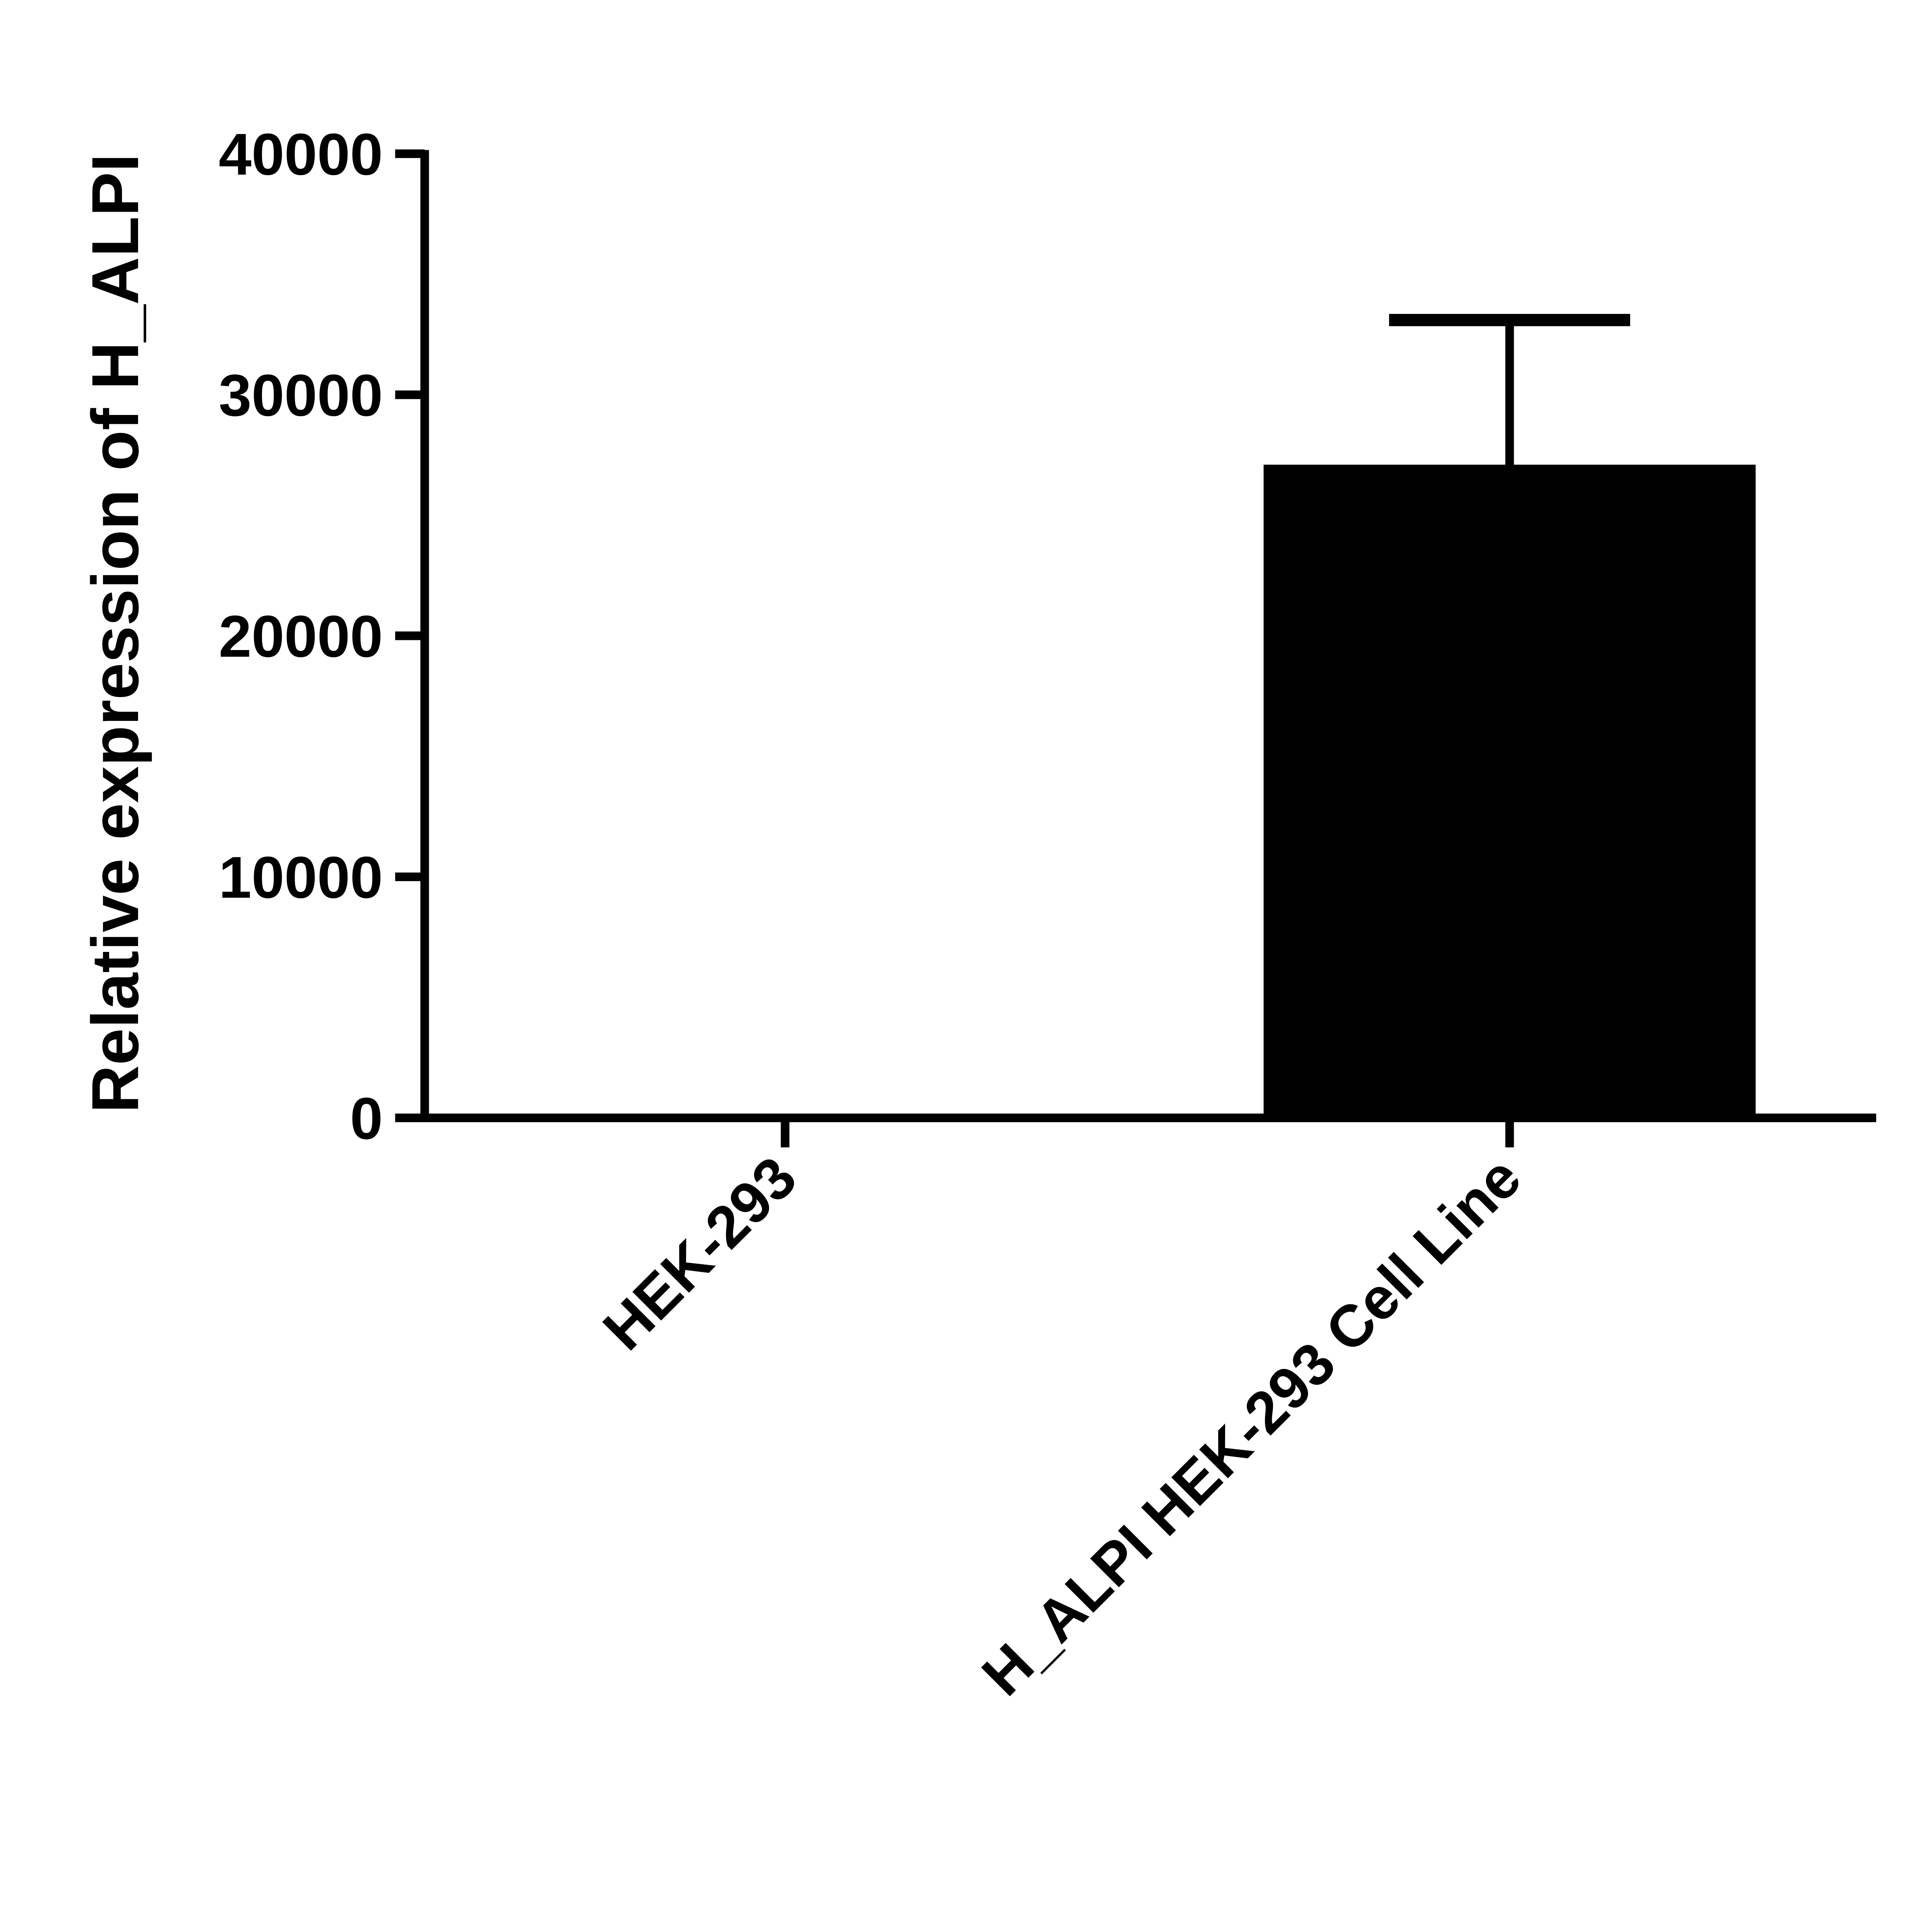  I want to click on y-tick-label: 10000, so click(301, 877).